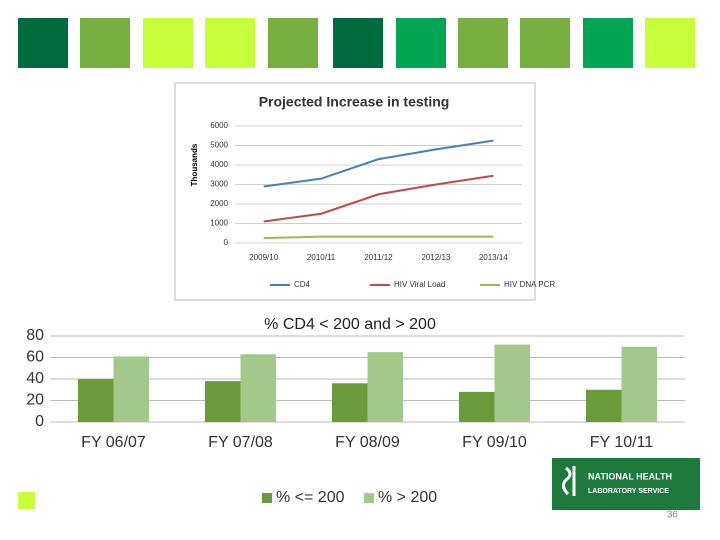 The width and height of the screenshot is (720, 540). What do you see at coordinates (35, 335) in the screenshot?
I see `y-tick-label: 80` at bounding box center [35, 335].